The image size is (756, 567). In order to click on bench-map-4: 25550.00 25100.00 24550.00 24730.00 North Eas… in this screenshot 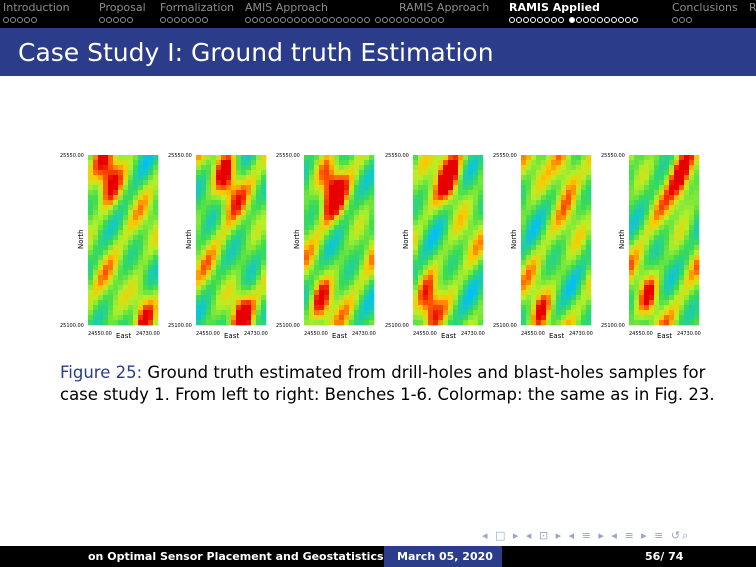, I will do `click(444, 245)`.